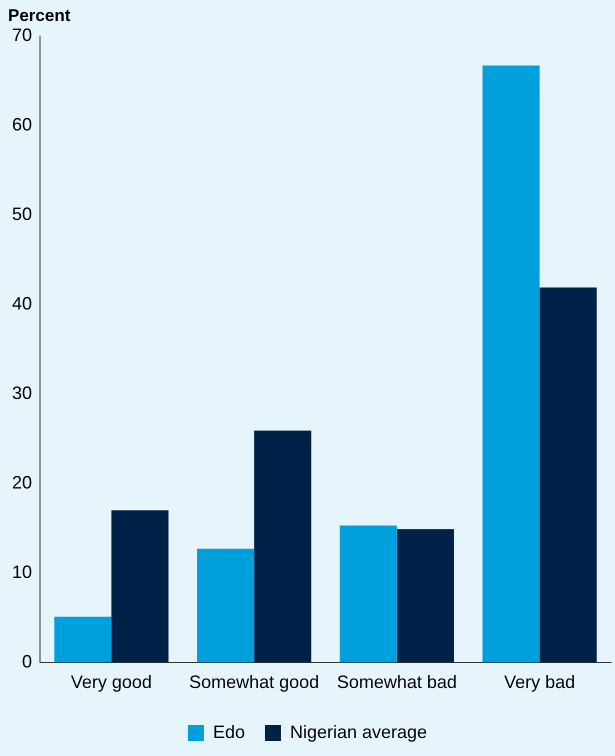  Describe the element at coordinates (359, 732) in the screenshot. I see `legend-label: Nigerian average` at that location.